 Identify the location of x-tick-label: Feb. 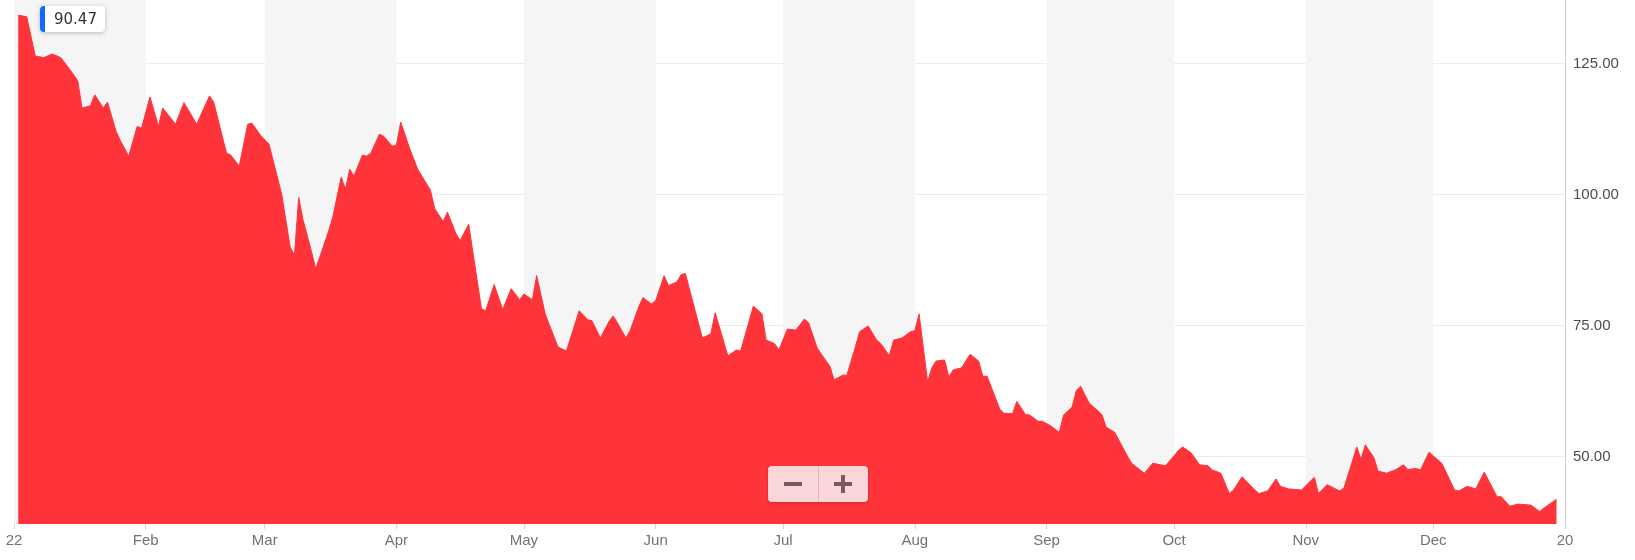
(145, 539).